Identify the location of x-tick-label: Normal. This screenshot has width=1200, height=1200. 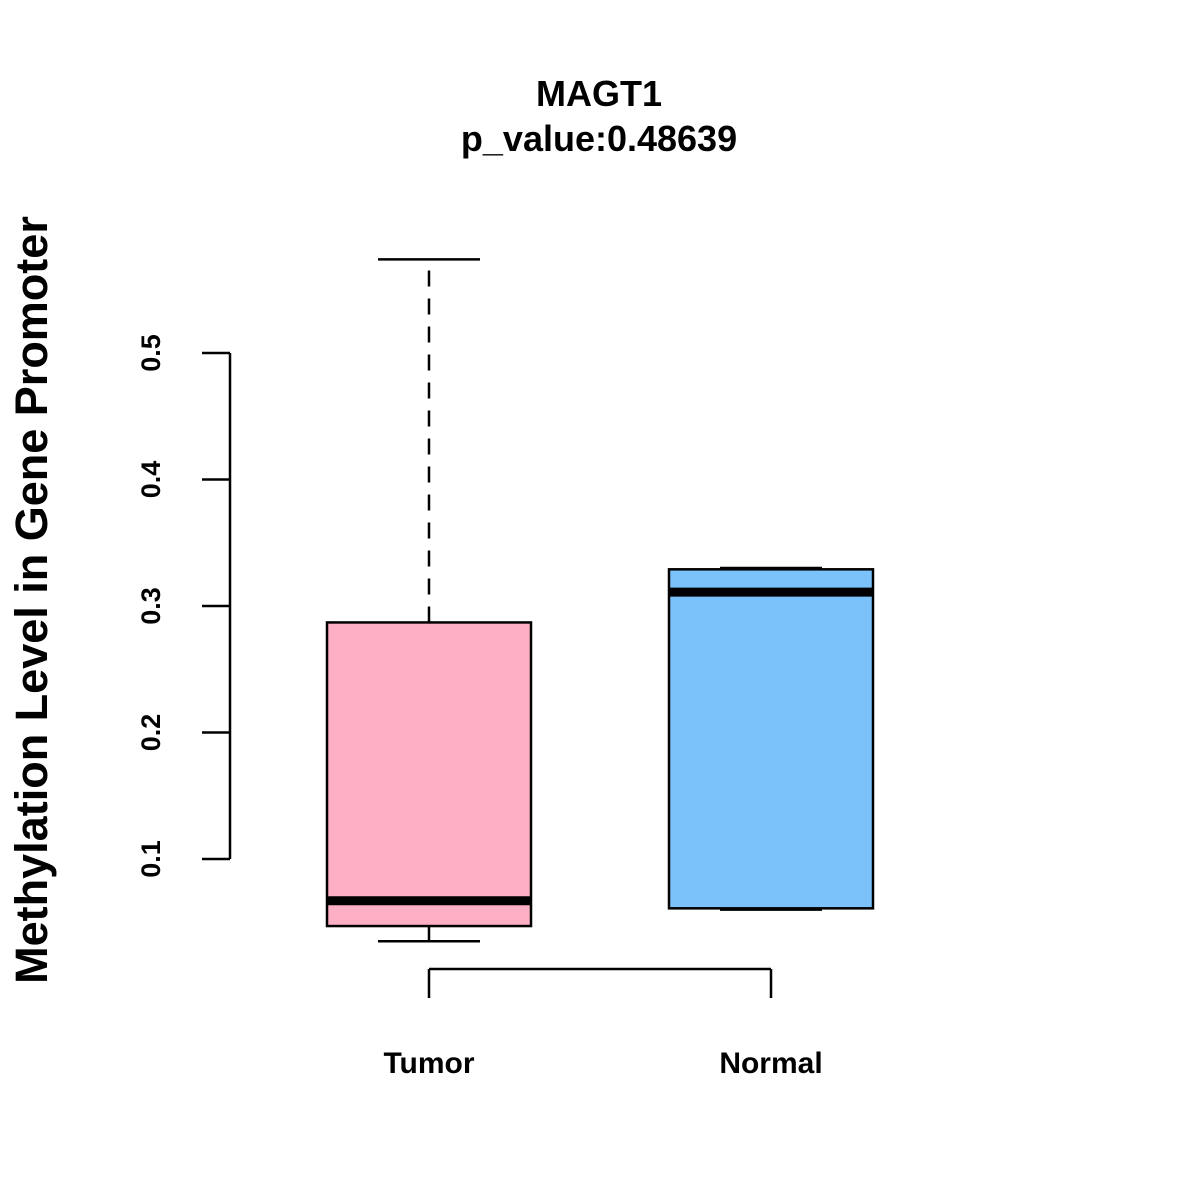
(770, 1063).